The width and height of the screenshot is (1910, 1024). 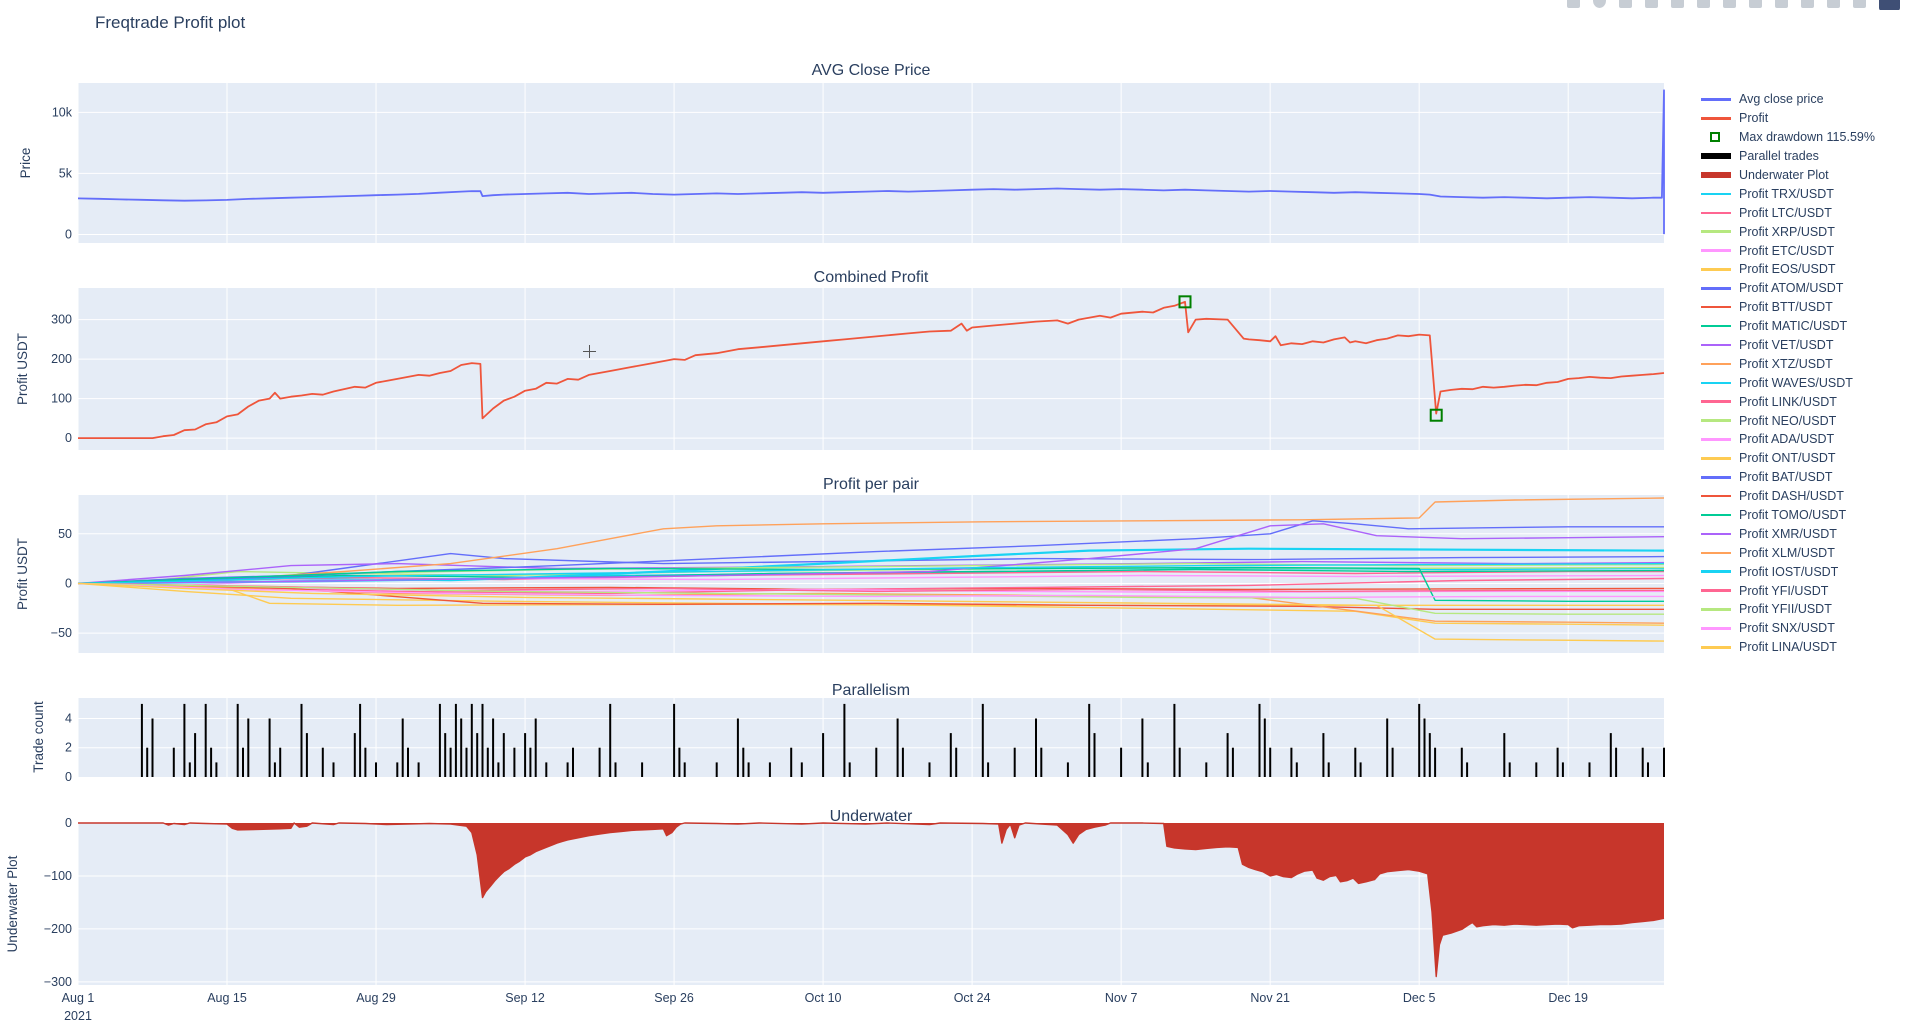 What do you see at coordinates (227, 998) in the screenshot?
I see `x-tick-label: Aug 15` at bounding box center [227, 998].